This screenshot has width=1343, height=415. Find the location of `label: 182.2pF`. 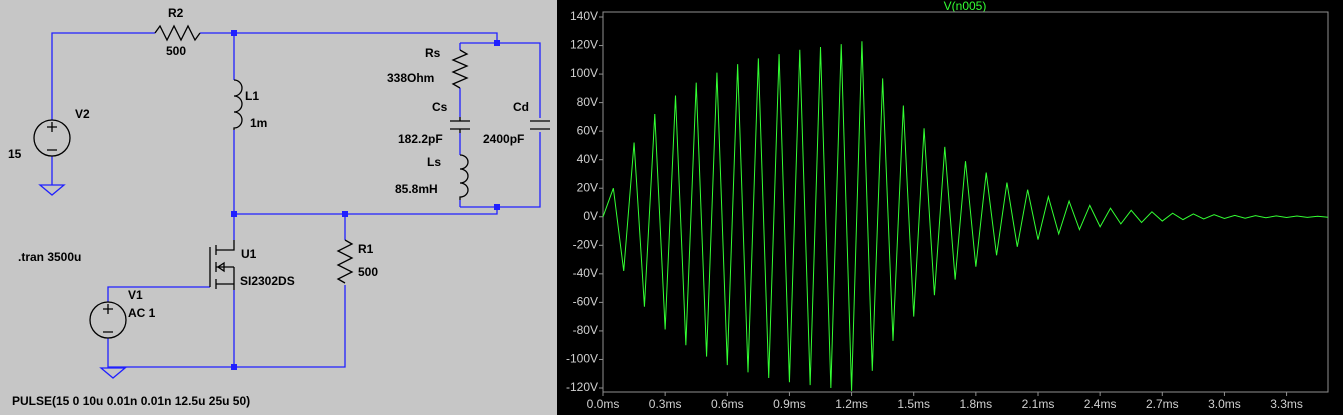

label: 182.2pF is located at coordinates (420, 139).